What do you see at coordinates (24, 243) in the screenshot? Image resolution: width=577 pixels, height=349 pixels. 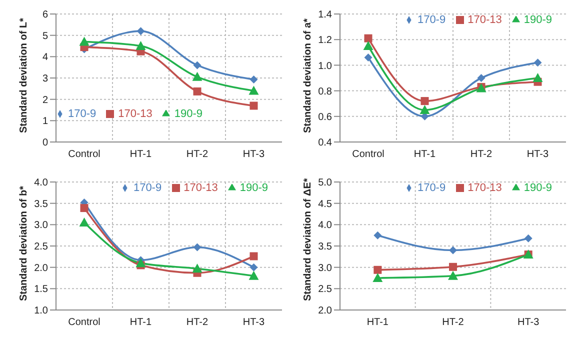 I see `y-axis-title: Standard deviation of b*` at bounding box center [24, 243].